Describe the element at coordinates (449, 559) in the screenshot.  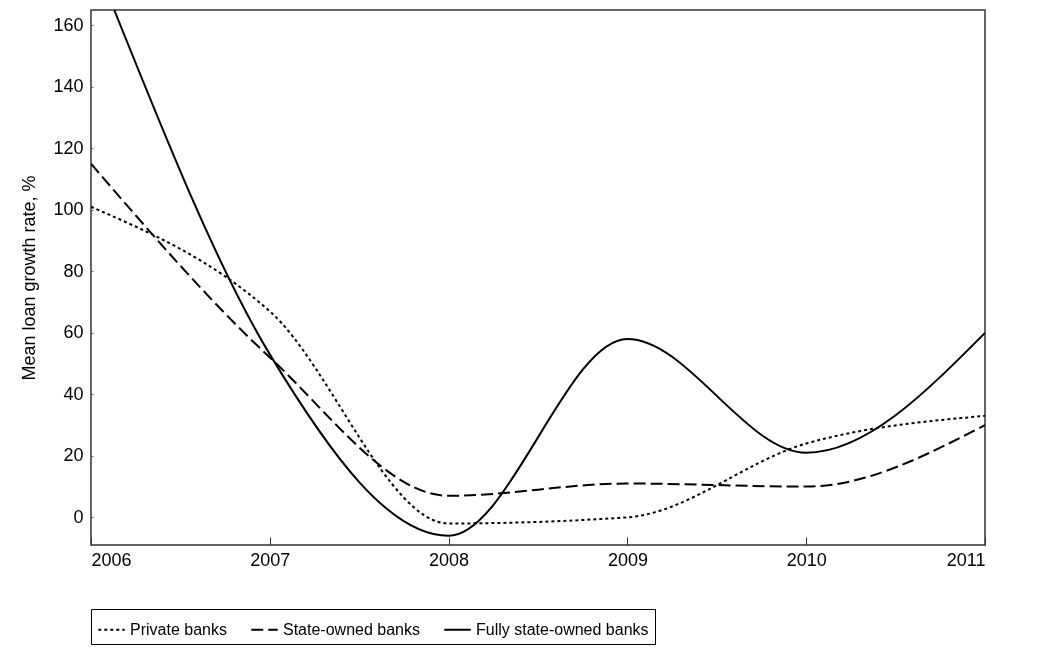
I see `x-tick-label: 2008` at that location.